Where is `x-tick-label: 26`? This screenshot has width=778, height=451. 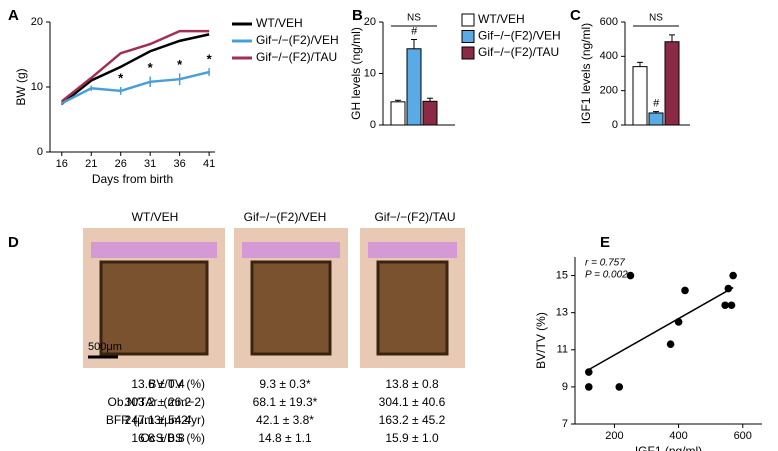
x-tick-label: 26 is located at coordinates (121, 164).